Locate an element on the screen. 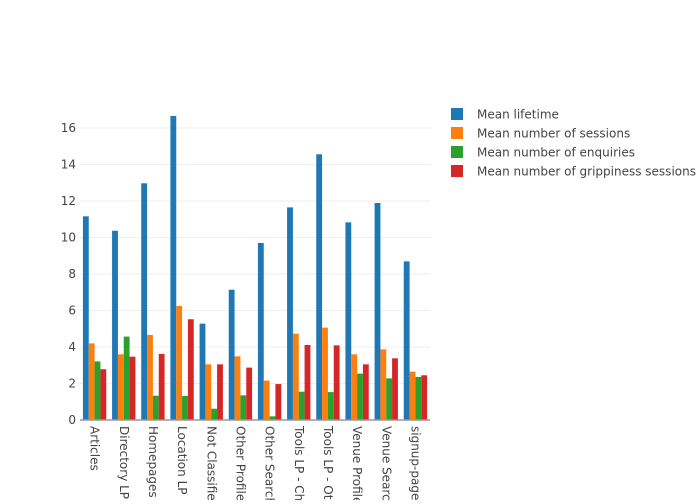  y-tick-labels: 0 2 4 6 8 10 12 14 16 is located at coordinates (68, 274).